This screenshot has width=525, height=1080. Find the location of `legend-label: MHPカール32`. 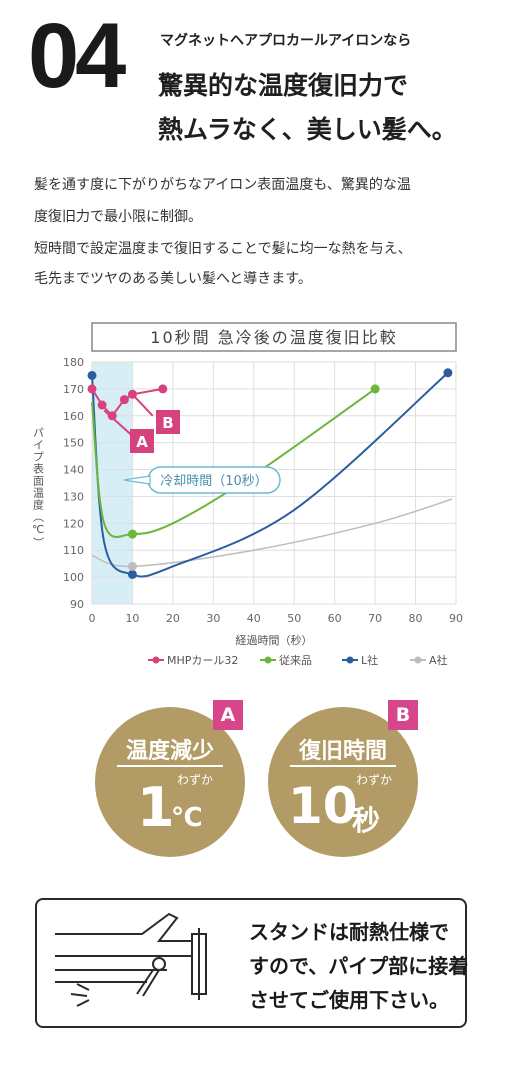

legend-label: MHPカール32 is located at coordinates (202, 660).